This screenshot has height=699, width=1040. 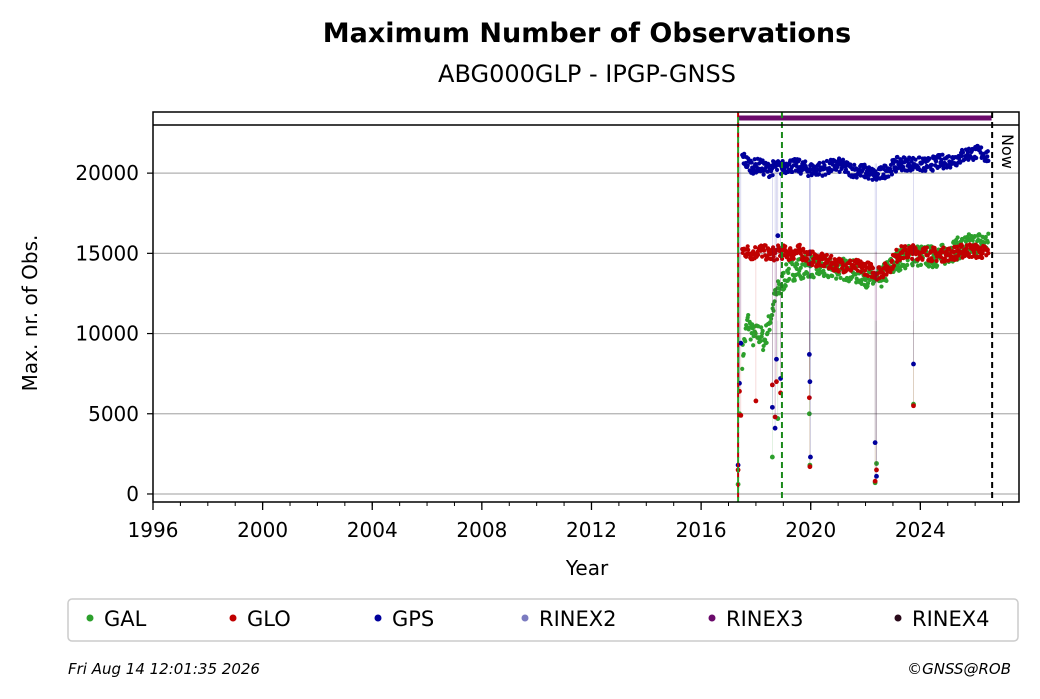 What do you see at coordinates (898, 618) in the screenshot?
I see `legend-marker-rinex4` at bounding box center [898, 618].